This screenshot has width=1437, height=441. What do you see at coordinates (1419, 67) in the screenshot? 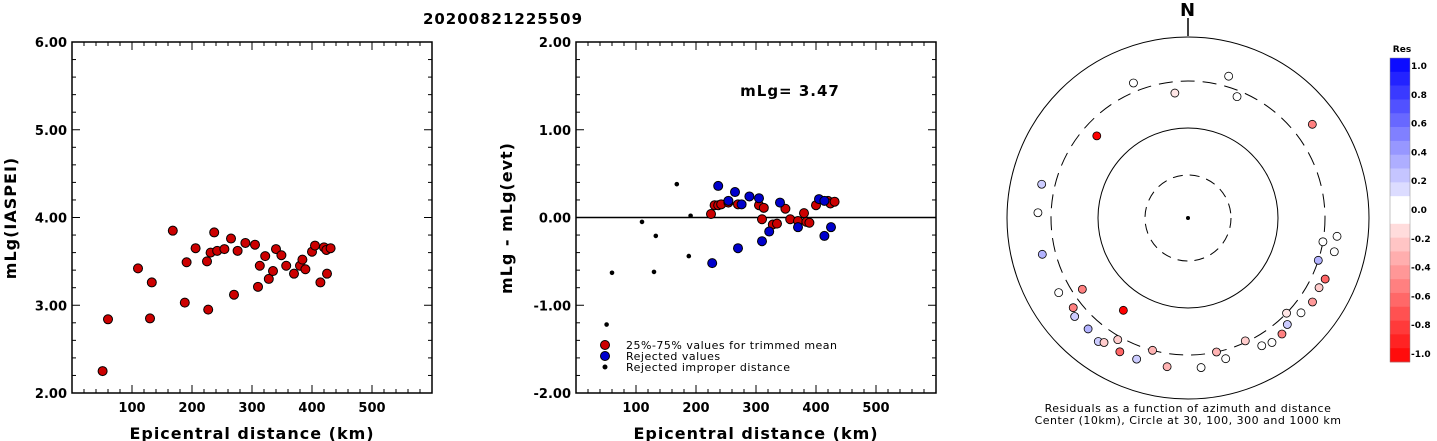
I see `colorbar-label: 1.0` at bounding box center [1419, 67].